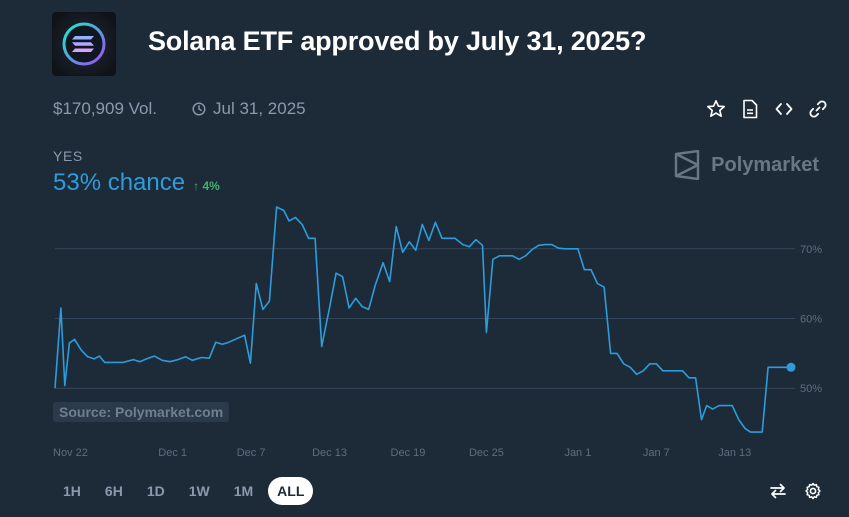 The height and width of the screenshot is (517, 849). Describe the element at coordinates (811, 389) in the screenshot. I see `y-tick-label: 50%` at that location.